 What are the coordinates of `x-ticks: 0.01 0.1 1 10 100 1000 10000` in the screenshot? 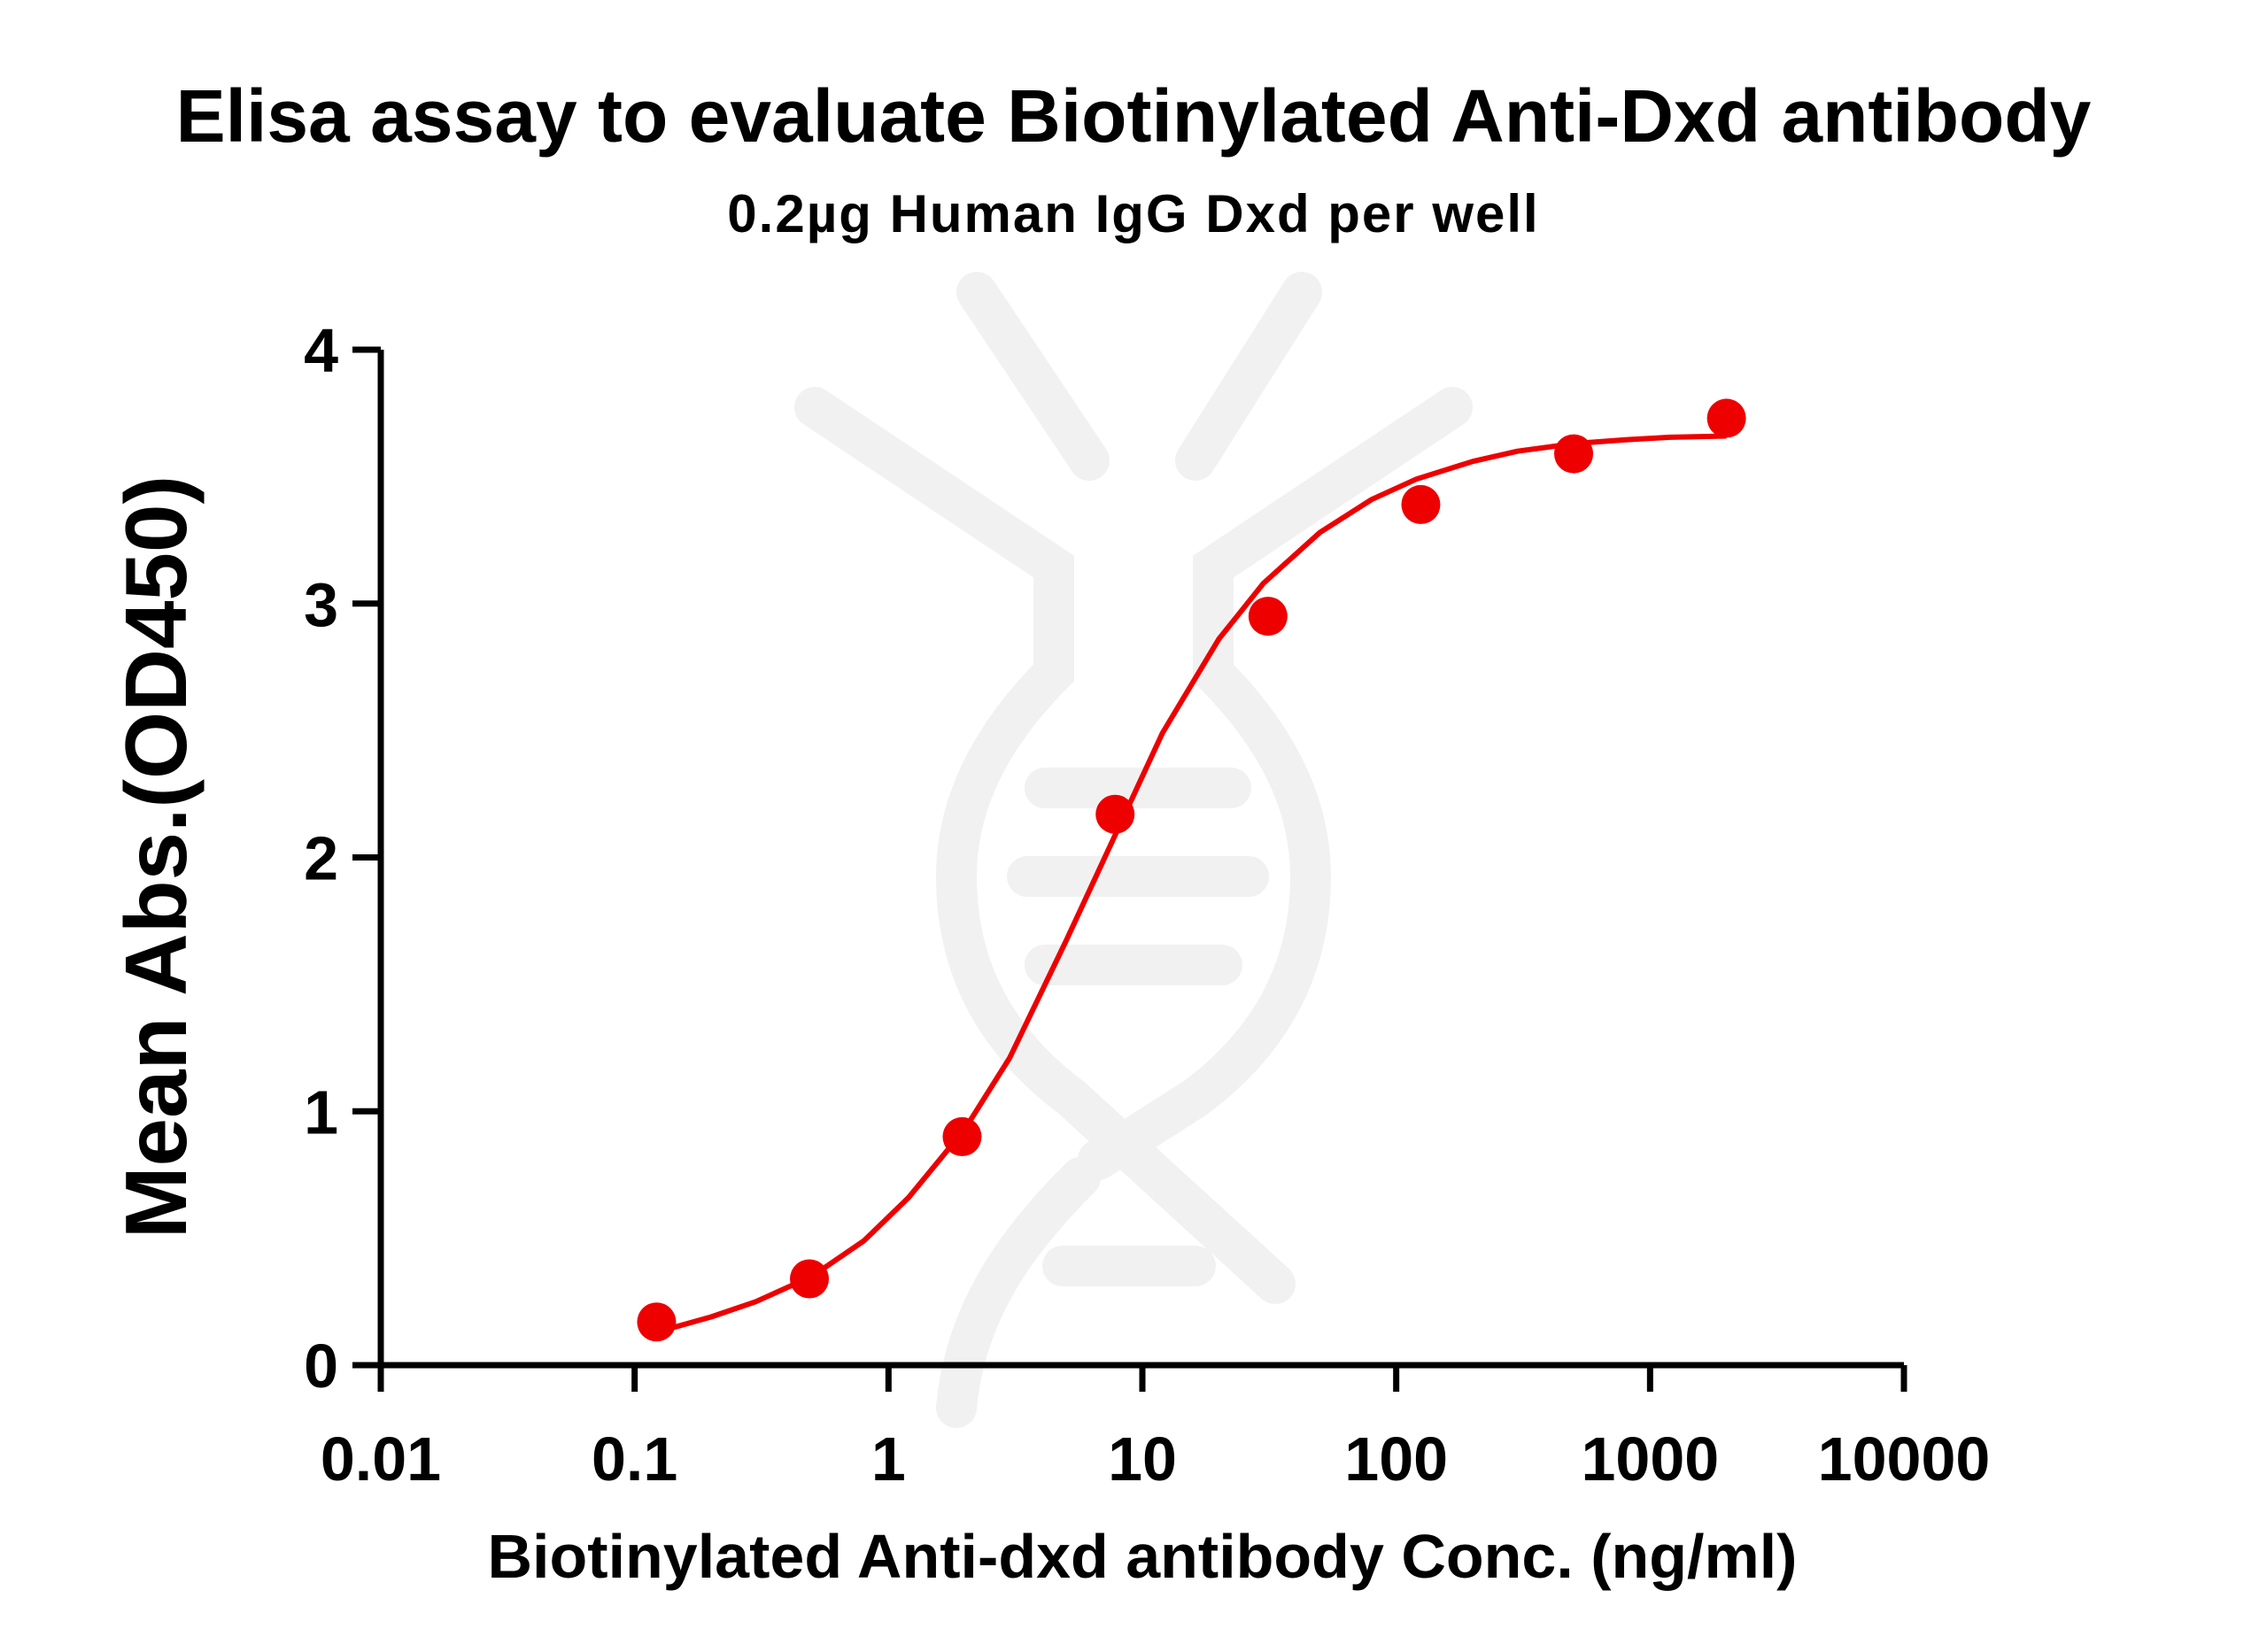 It's located at (1155, 1429).